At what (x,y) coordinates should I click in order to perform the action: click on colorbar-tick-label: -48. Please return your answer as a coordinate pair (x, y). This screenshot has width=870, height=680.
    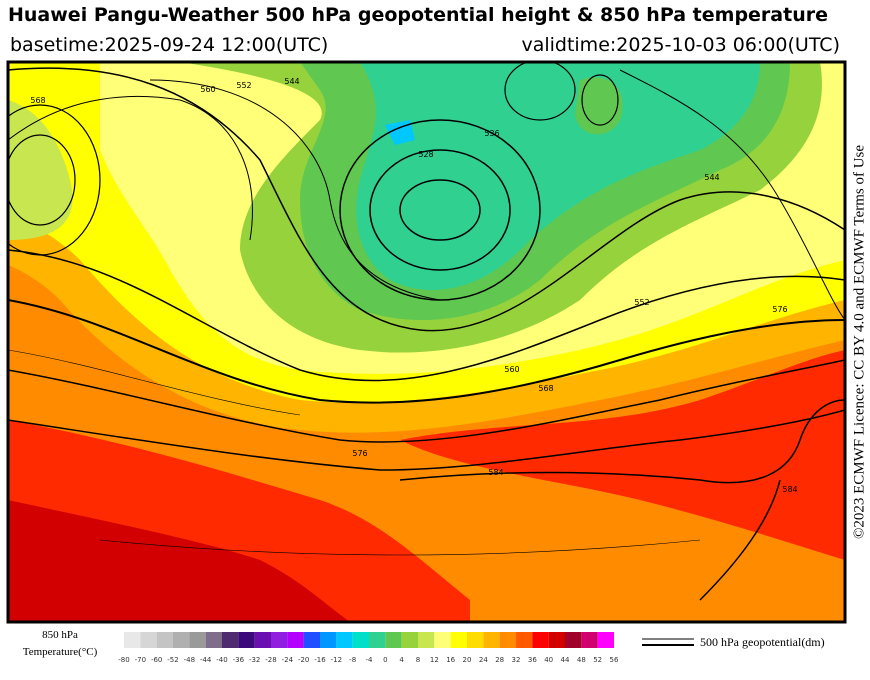
    Looking at the image, I should click on (189, 660).